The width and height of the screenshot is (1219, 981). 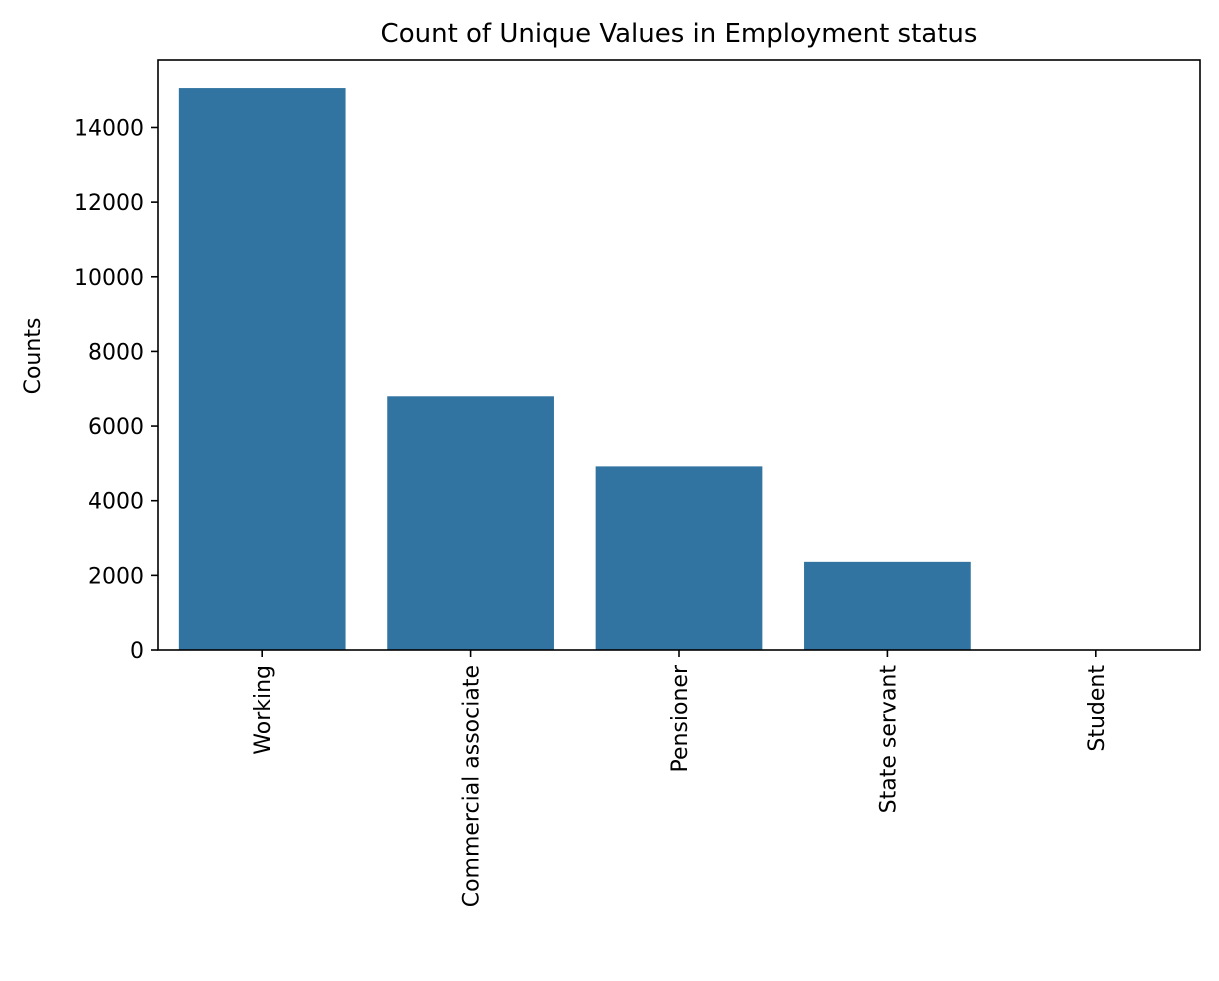 I want to click on y-tick-label: 4000, so click(x=116, y=502).